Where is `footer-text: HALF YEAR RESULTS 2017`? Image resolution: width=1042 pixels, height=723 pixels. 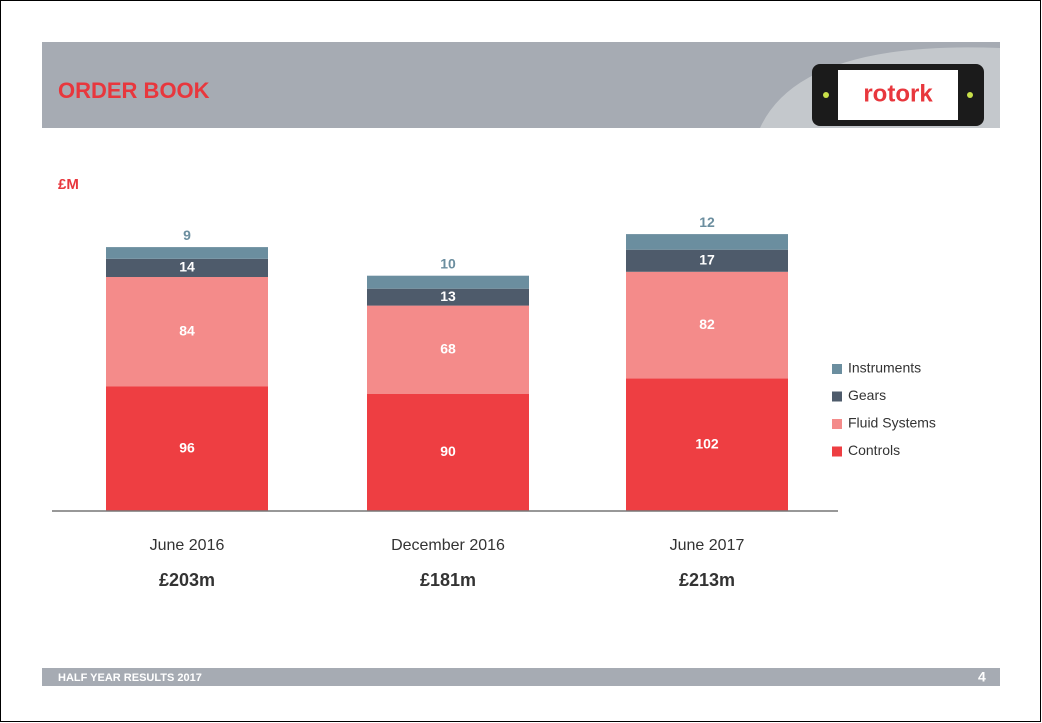
footer-text: HALF YEAR RESULTS 2017 is located at coordinates (130, 678).